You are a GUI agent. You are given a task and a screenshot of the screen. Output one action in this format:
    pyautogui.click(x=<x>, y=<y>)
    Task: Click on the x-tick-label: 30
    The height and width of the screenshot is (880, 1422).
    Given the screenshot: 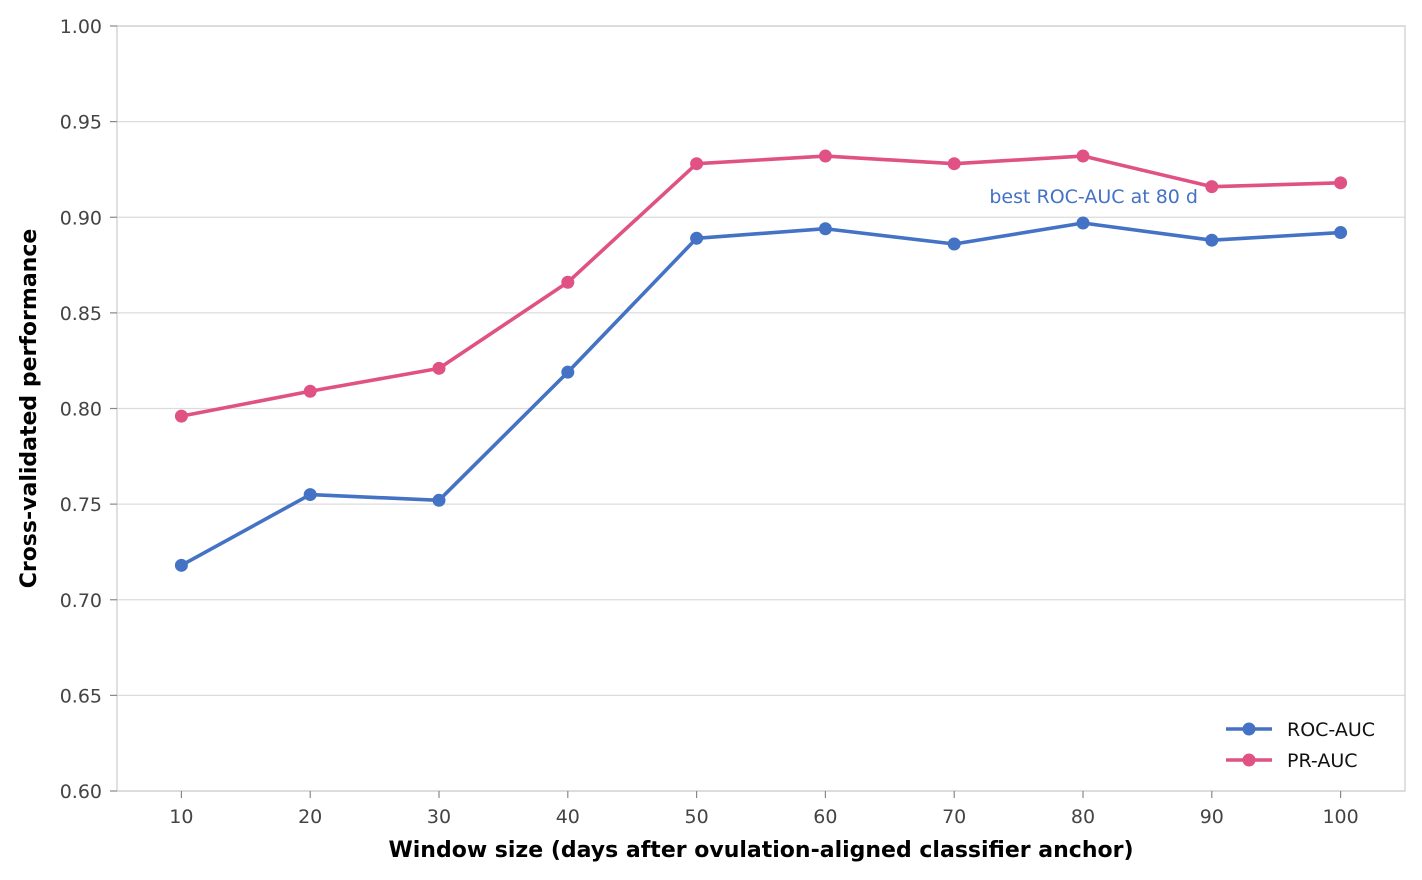 What is the action you would take?
    pyautogui.click(x=439, y=817)
    